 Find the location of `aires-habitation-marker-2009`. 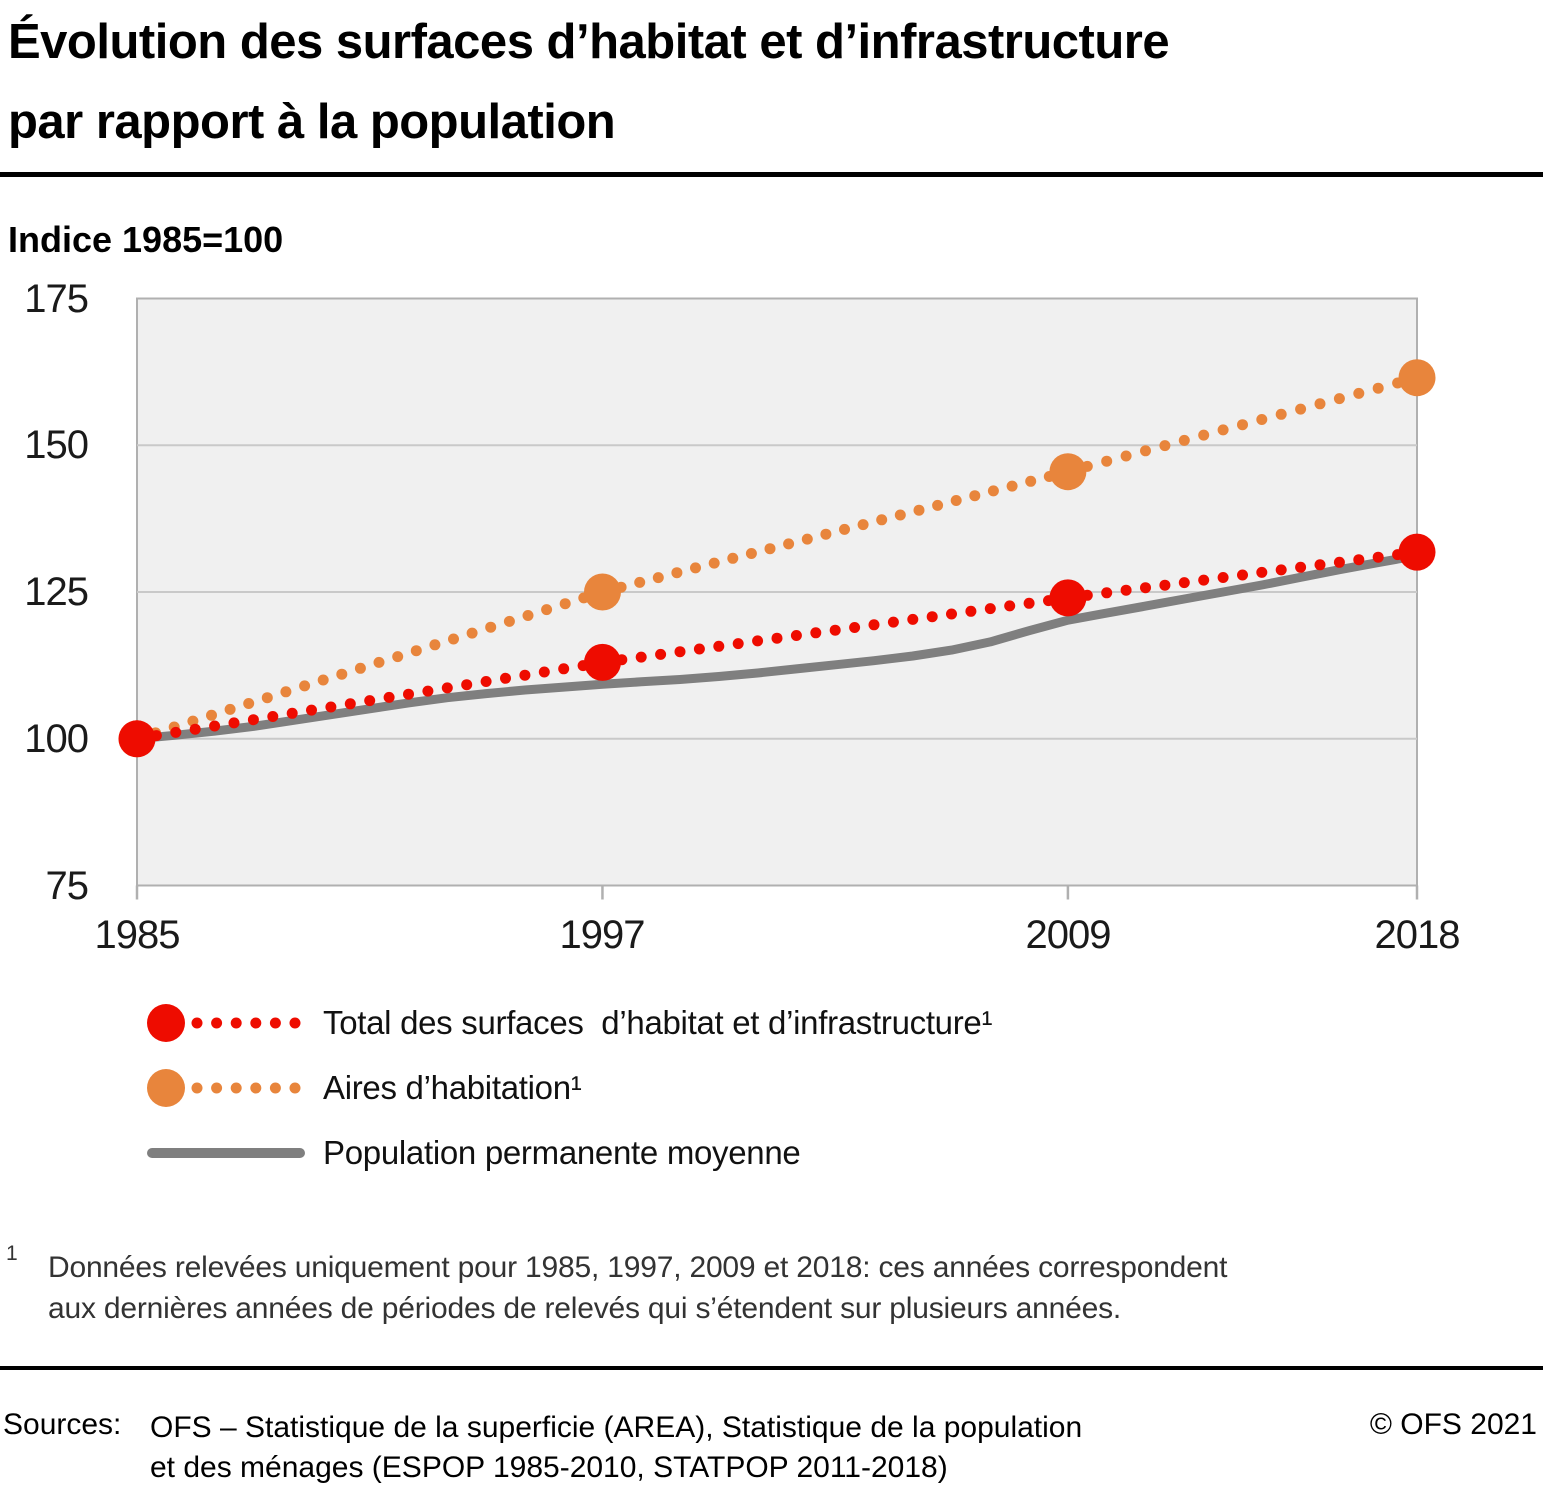

aires-habitation-marker-2009 is located at coordinates (1068, 472).